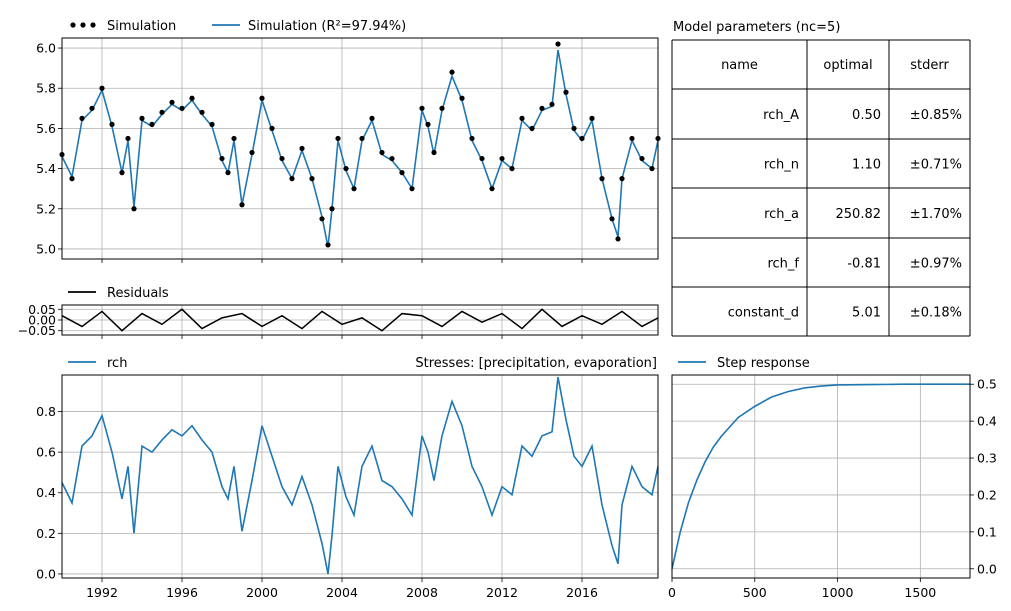 The height and width of the screenshot is (611, 1011). What do you see at coordinates (838, 592) in the screenshot?
I see `step-xtick-label: 1000` at bounding box center [838, 592].